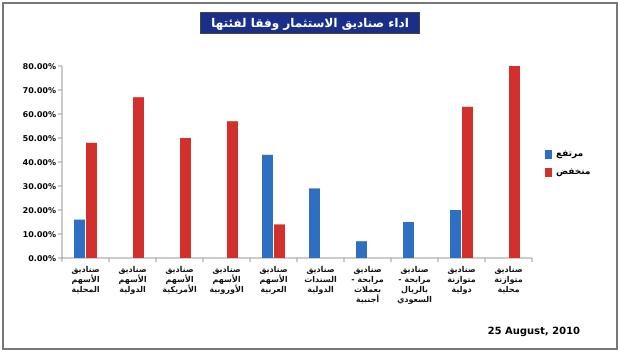  What do you see at coordinates (132, 280) in the screenshot?
I see `x-tick-label: صناديق الأسهم الدولية` at bounding box center [132, 280].